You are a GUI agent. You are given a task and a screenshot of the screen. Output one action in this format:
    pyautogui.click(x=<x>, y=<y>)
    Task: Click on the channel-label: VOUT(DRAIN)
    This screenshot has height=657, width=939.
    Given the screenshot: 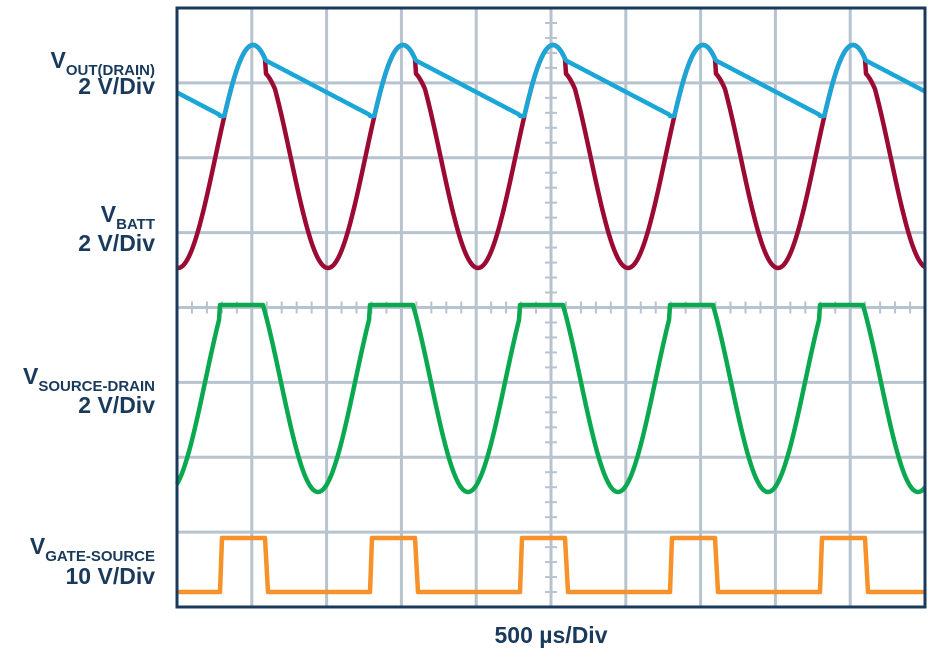 What is the action you would take?
    pyautogui.click(x=103, y=63)
    